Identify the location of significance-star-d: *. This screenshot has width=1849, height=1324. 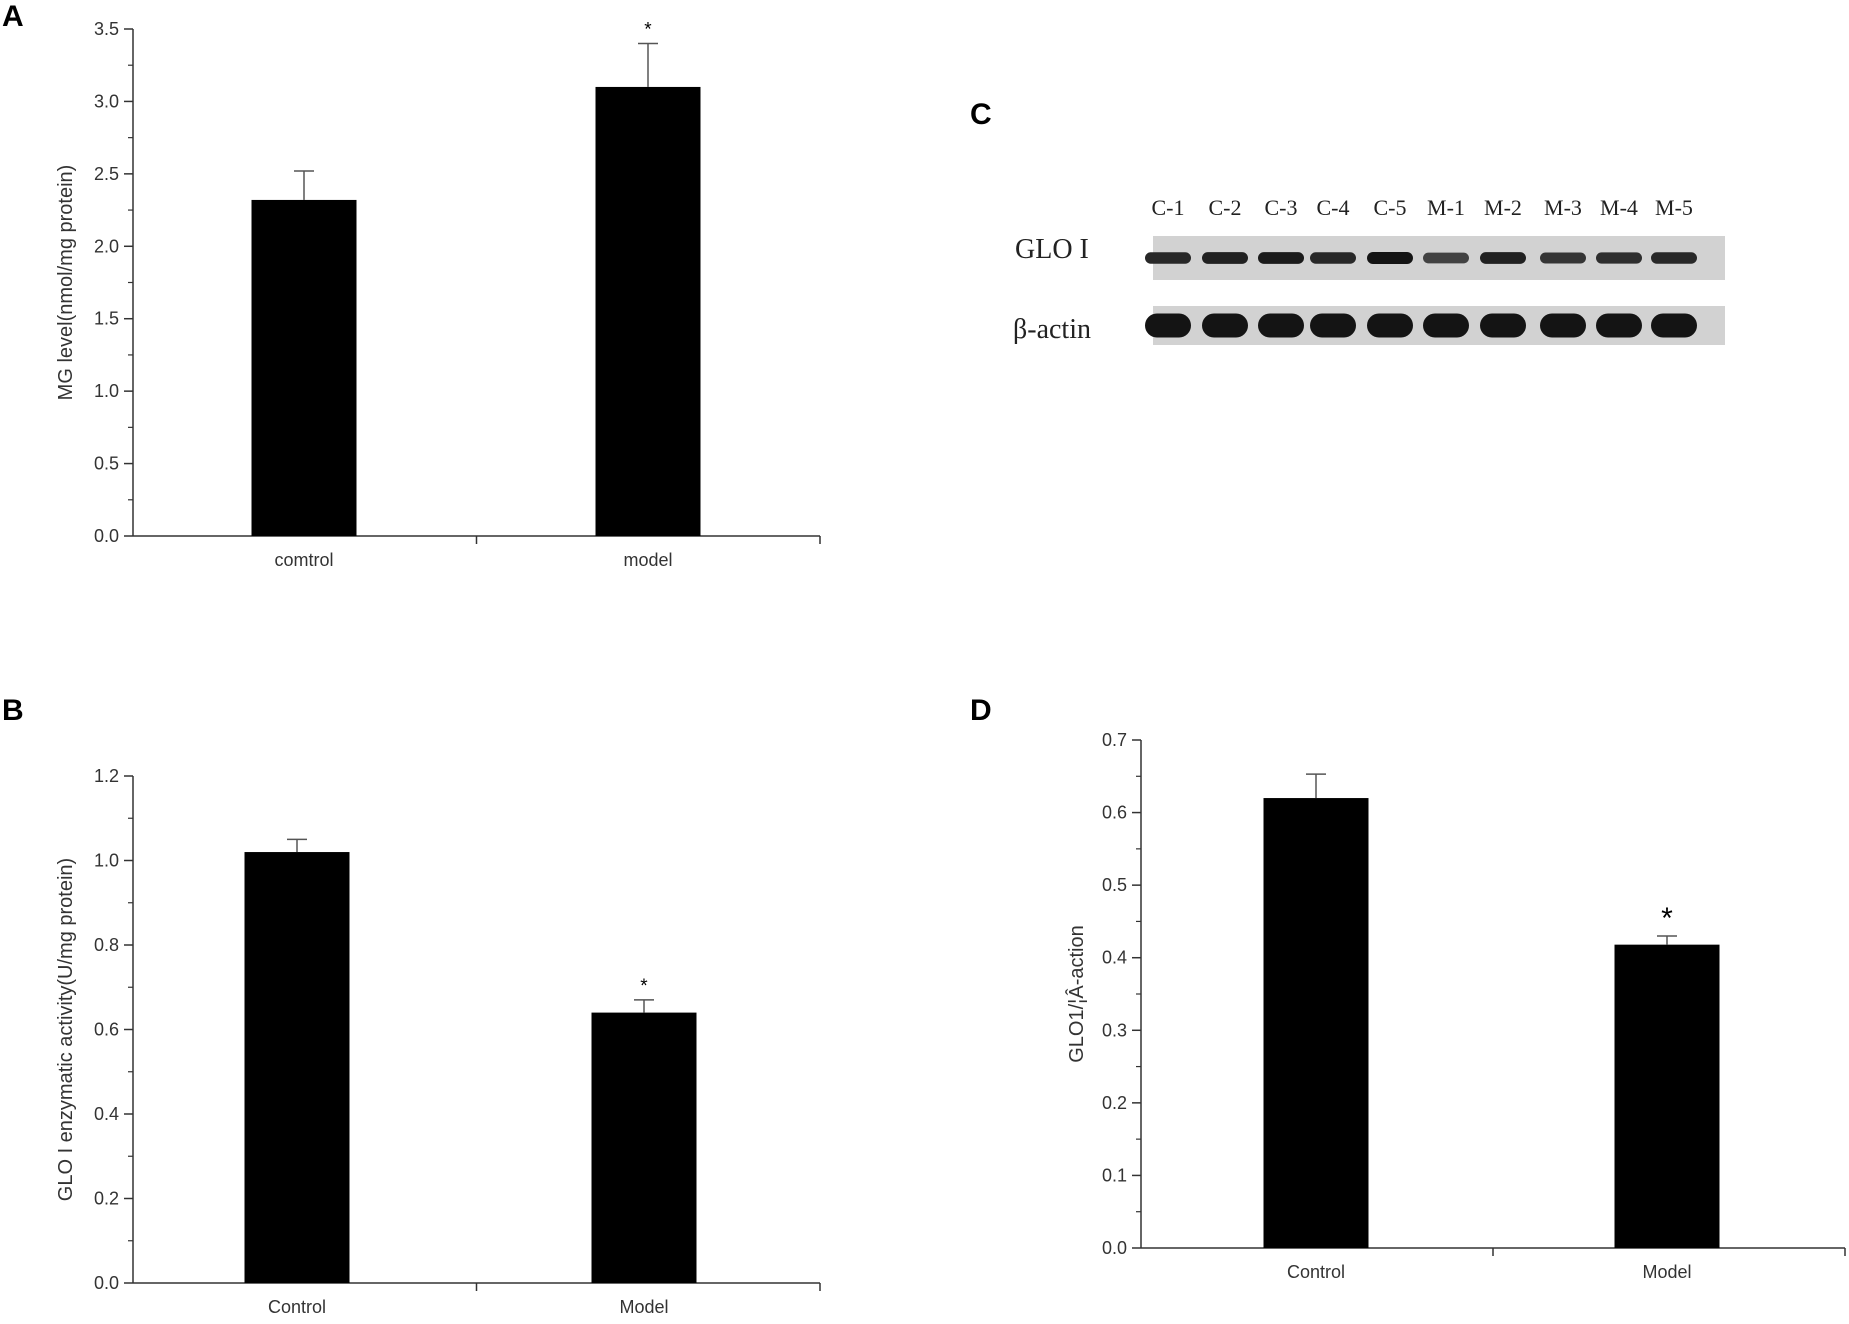
(1667, 918).